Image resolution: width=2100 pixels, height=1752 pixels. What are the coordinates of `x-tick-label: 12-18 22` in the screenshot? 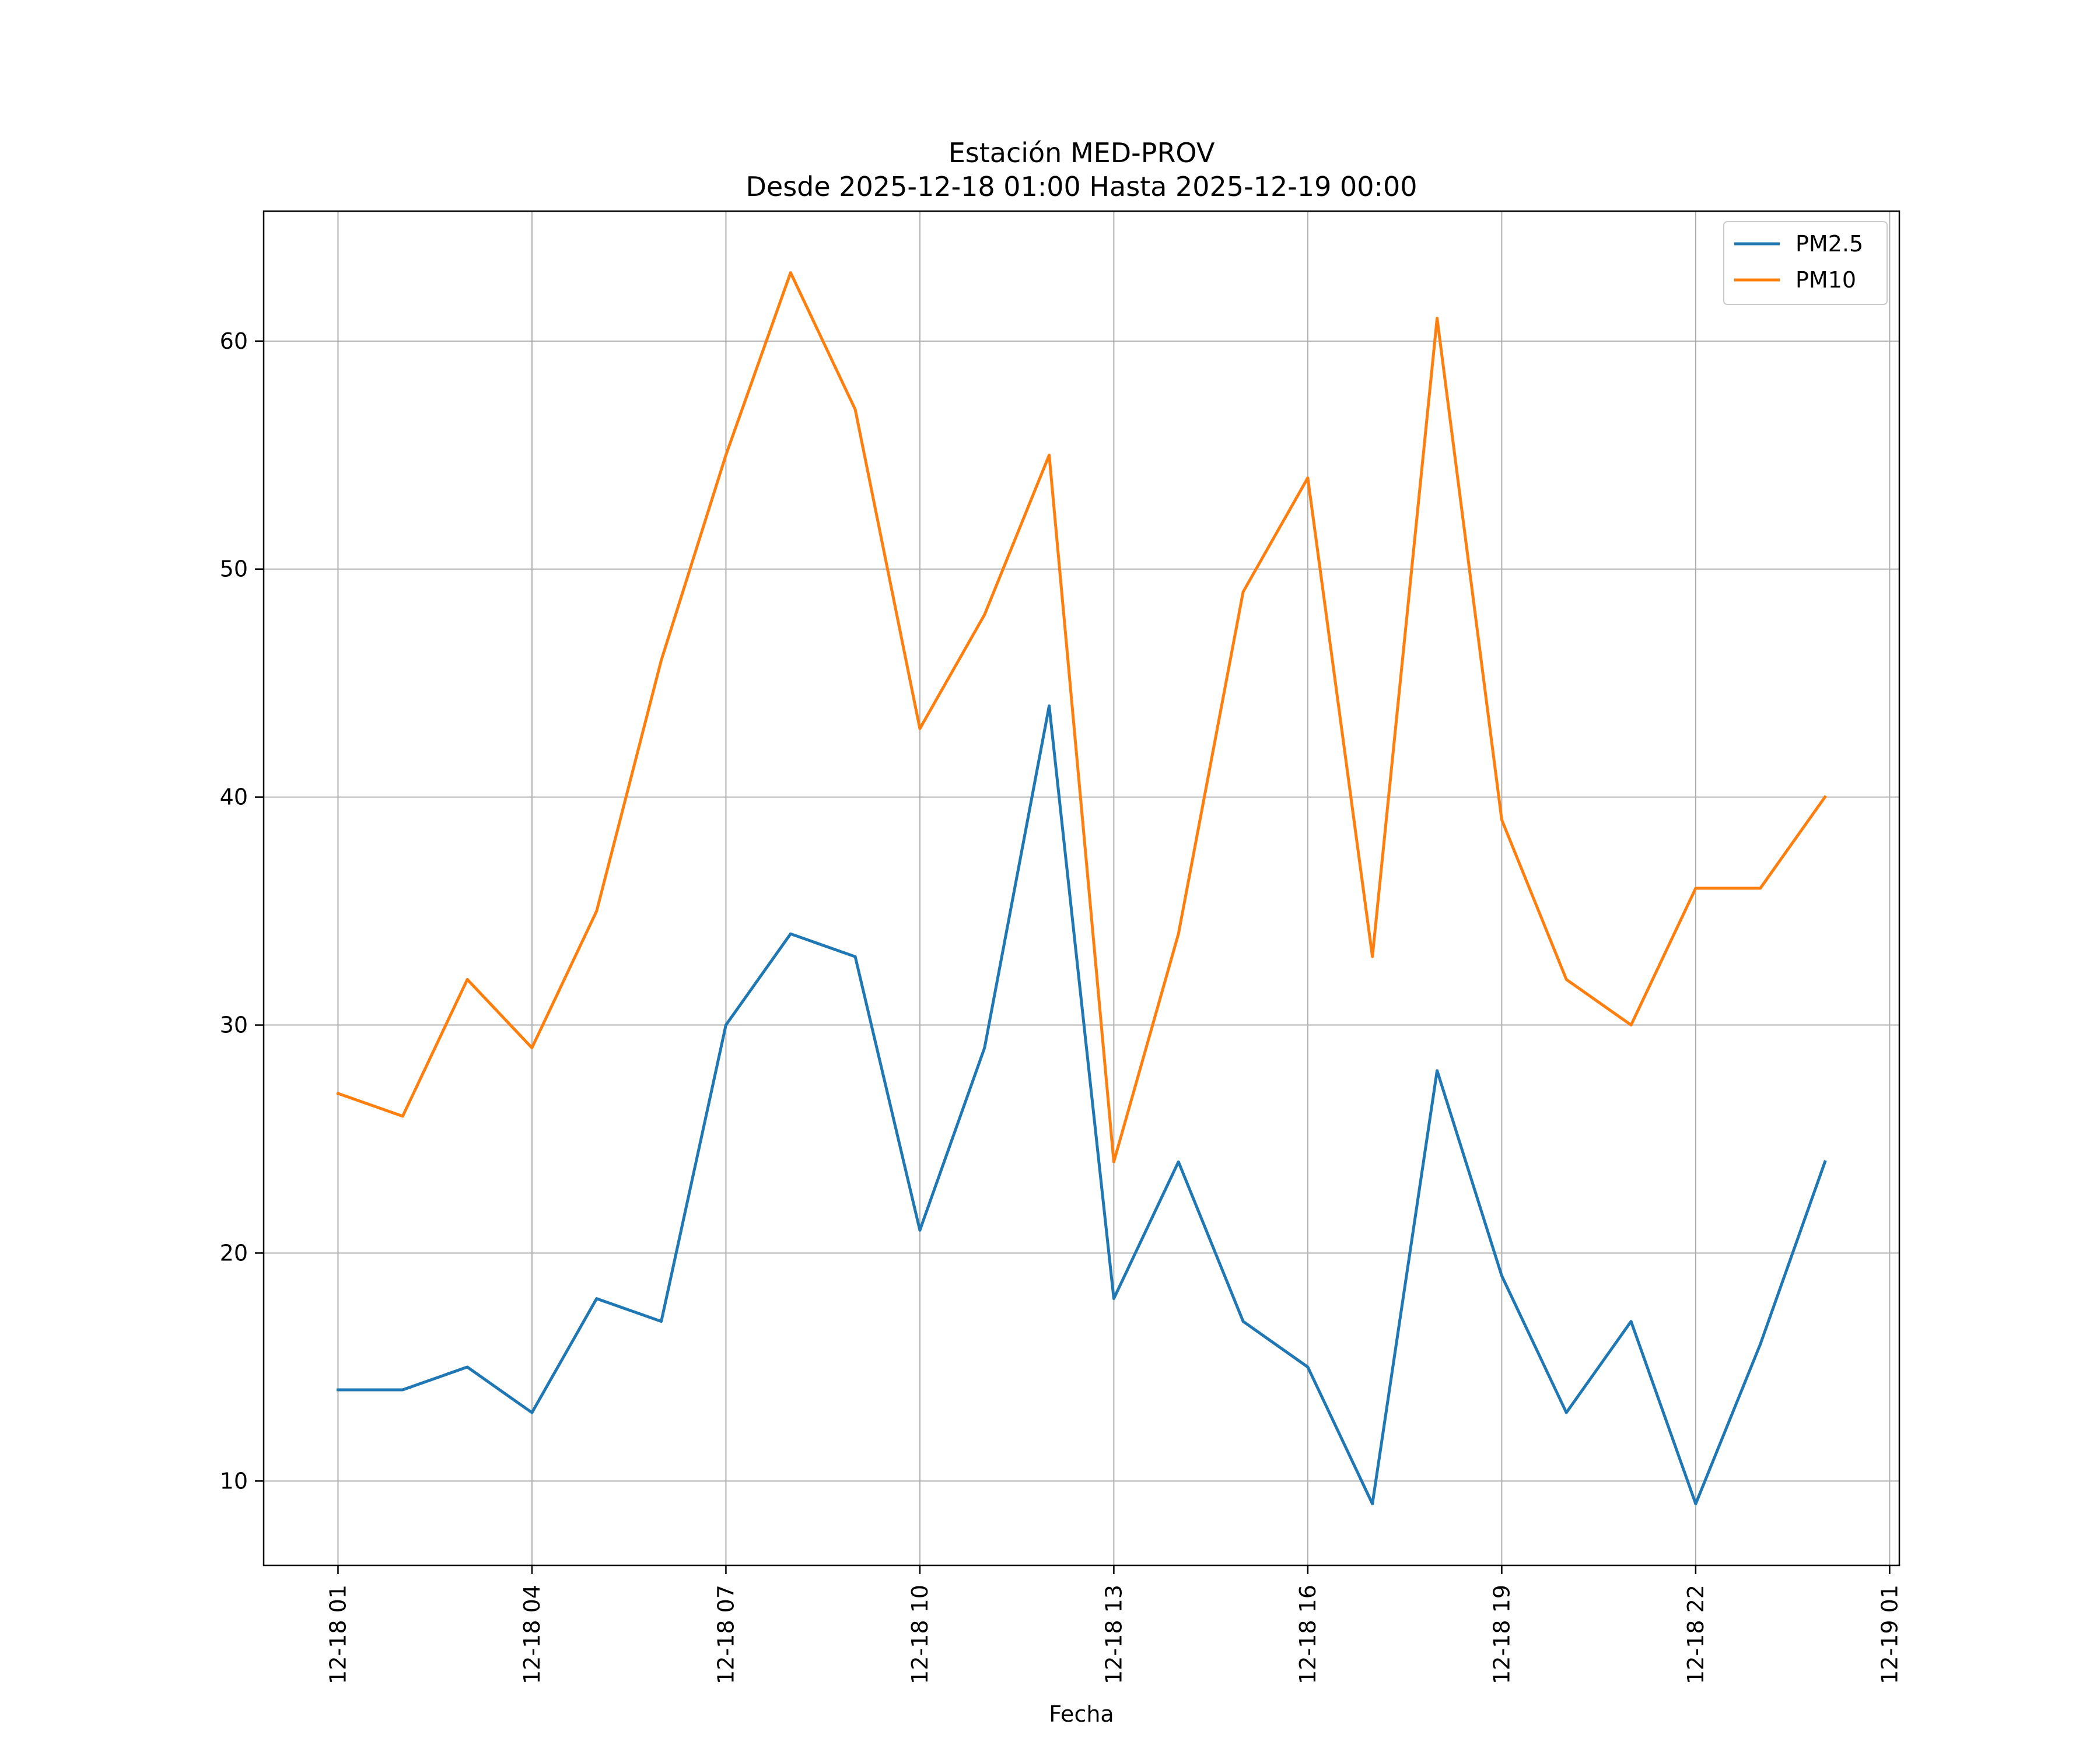 It's located at (1696, 1634).